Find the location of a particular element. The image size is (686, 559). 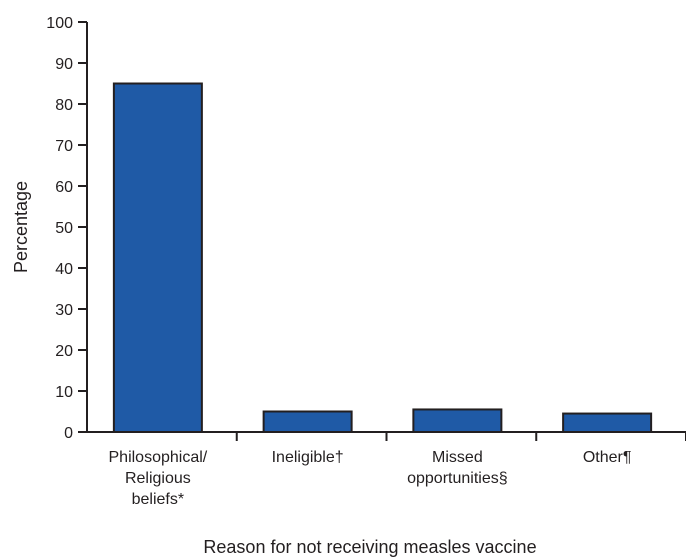

x-tick-label: Missed opportunities§ is located at coordinates (457, 468).